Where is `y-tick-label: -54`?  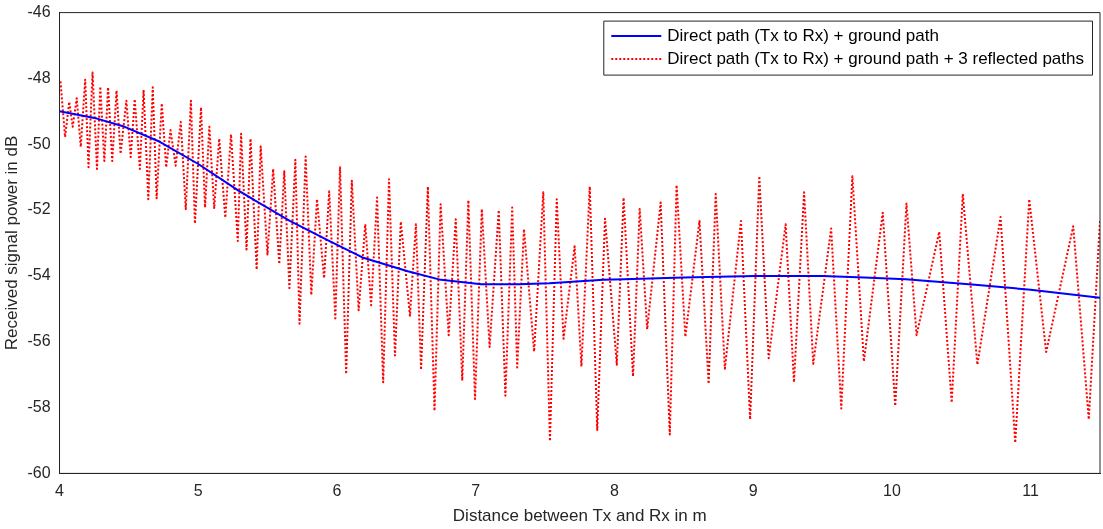 y-tick-label: -54 is located at coordinates (39, 275).